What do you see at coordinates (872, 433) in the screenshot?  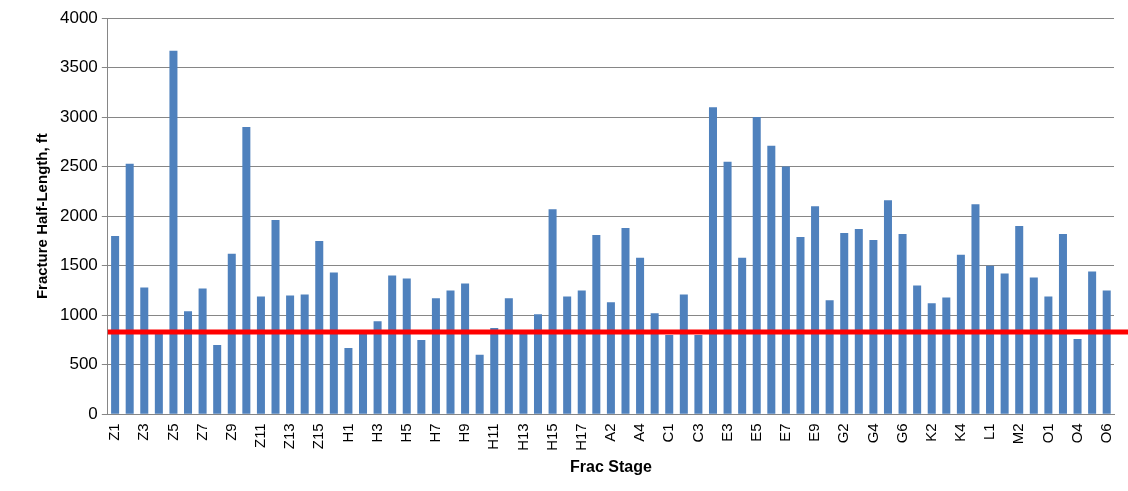 I see `x-tick-label: G4` at bounding box center [872, 433].